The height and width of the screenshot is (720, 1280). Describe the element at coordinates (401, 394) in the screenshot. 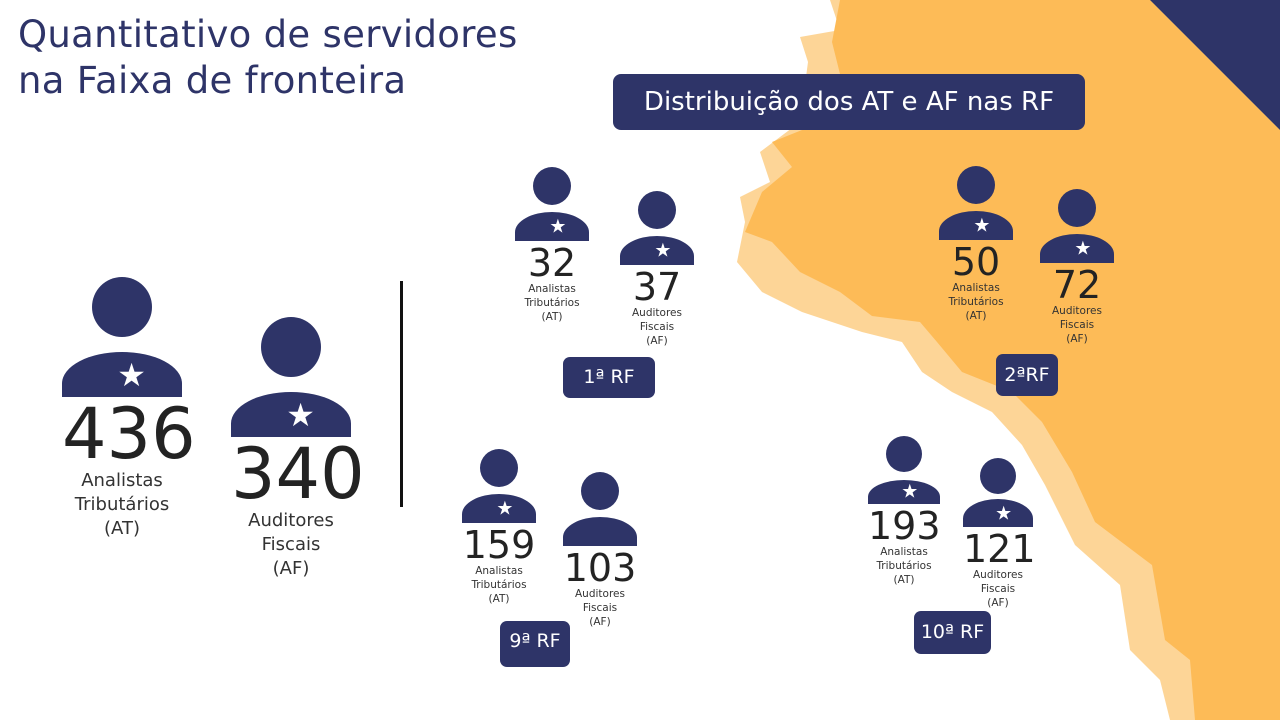

I see `divider` at that location.